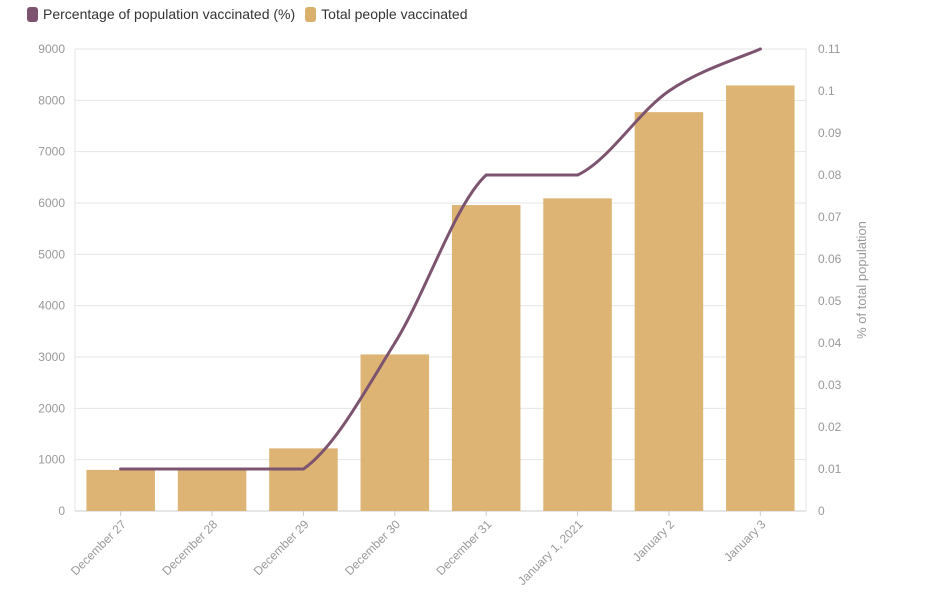 The height and width of the screenshot is (605, 936). I want to click on left-tick-label: 4000, so click(51, 306).